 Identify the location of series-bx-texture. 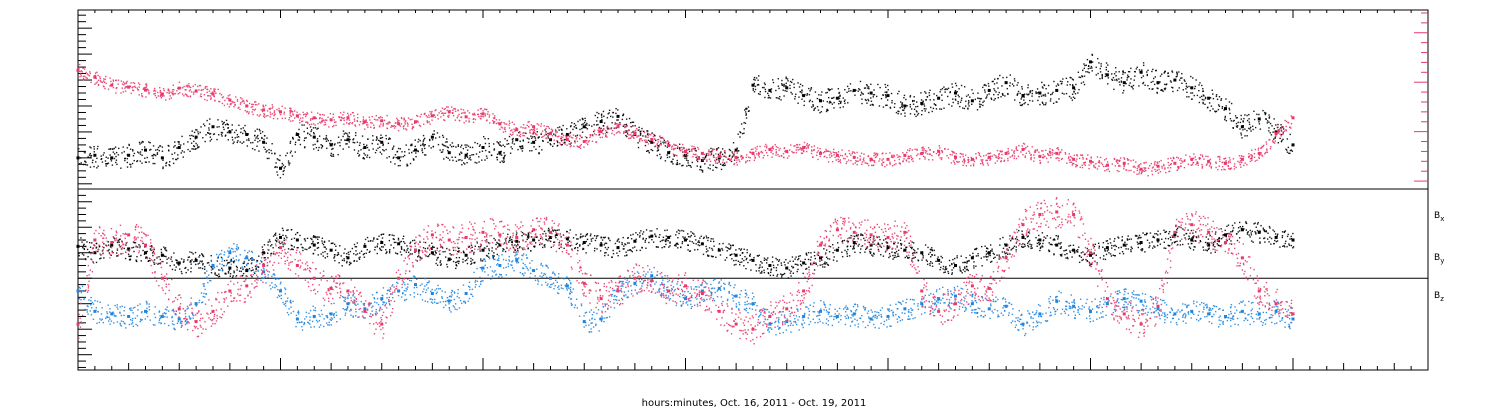
(686, 250).